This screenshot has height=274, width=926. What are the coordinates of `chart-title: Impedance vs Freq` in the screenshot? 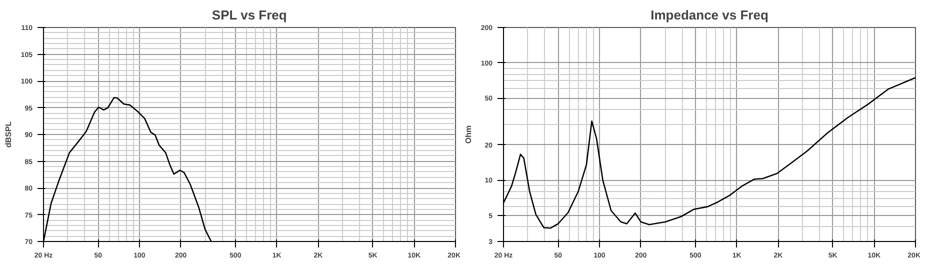 It's located at (709, 15).